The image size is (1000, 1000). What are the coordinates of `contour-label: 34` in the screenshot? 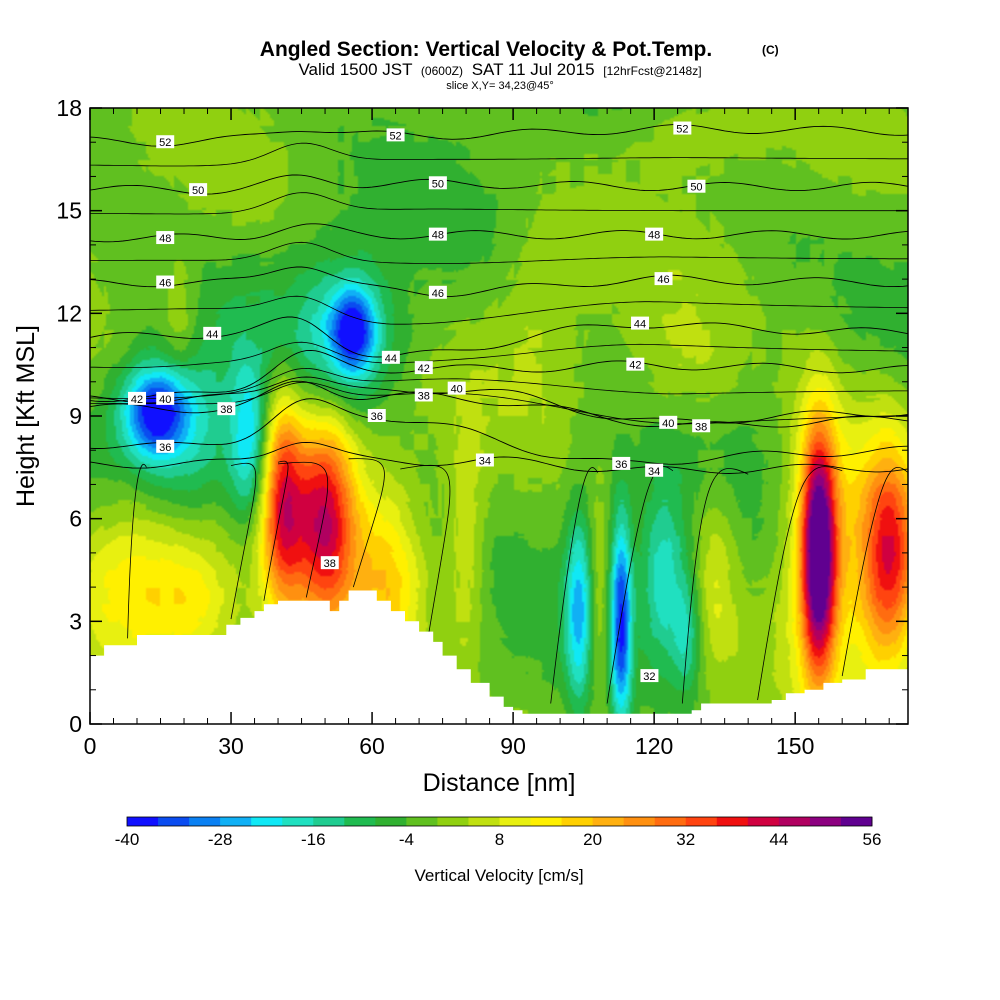 It's located at (484, 460).